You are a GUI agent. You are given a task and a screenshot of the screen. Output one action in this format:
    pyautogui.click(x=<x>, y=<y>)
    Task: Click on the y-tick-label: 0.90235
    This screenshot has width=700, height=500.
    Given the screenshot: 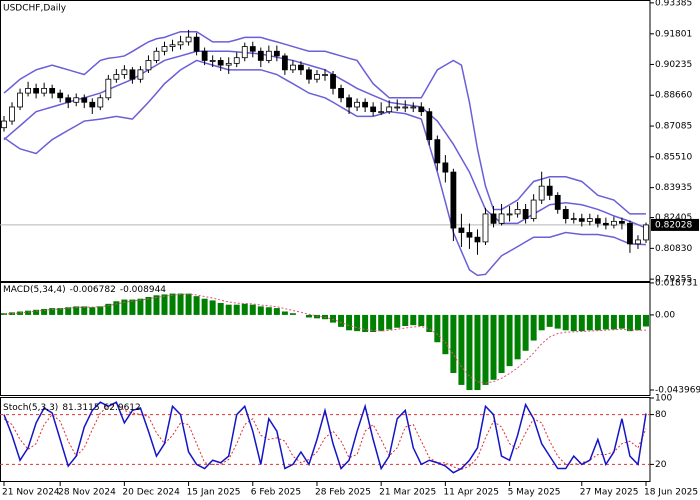 What is the action you would take?
    pyautogui.click(x=673, y=65)
    